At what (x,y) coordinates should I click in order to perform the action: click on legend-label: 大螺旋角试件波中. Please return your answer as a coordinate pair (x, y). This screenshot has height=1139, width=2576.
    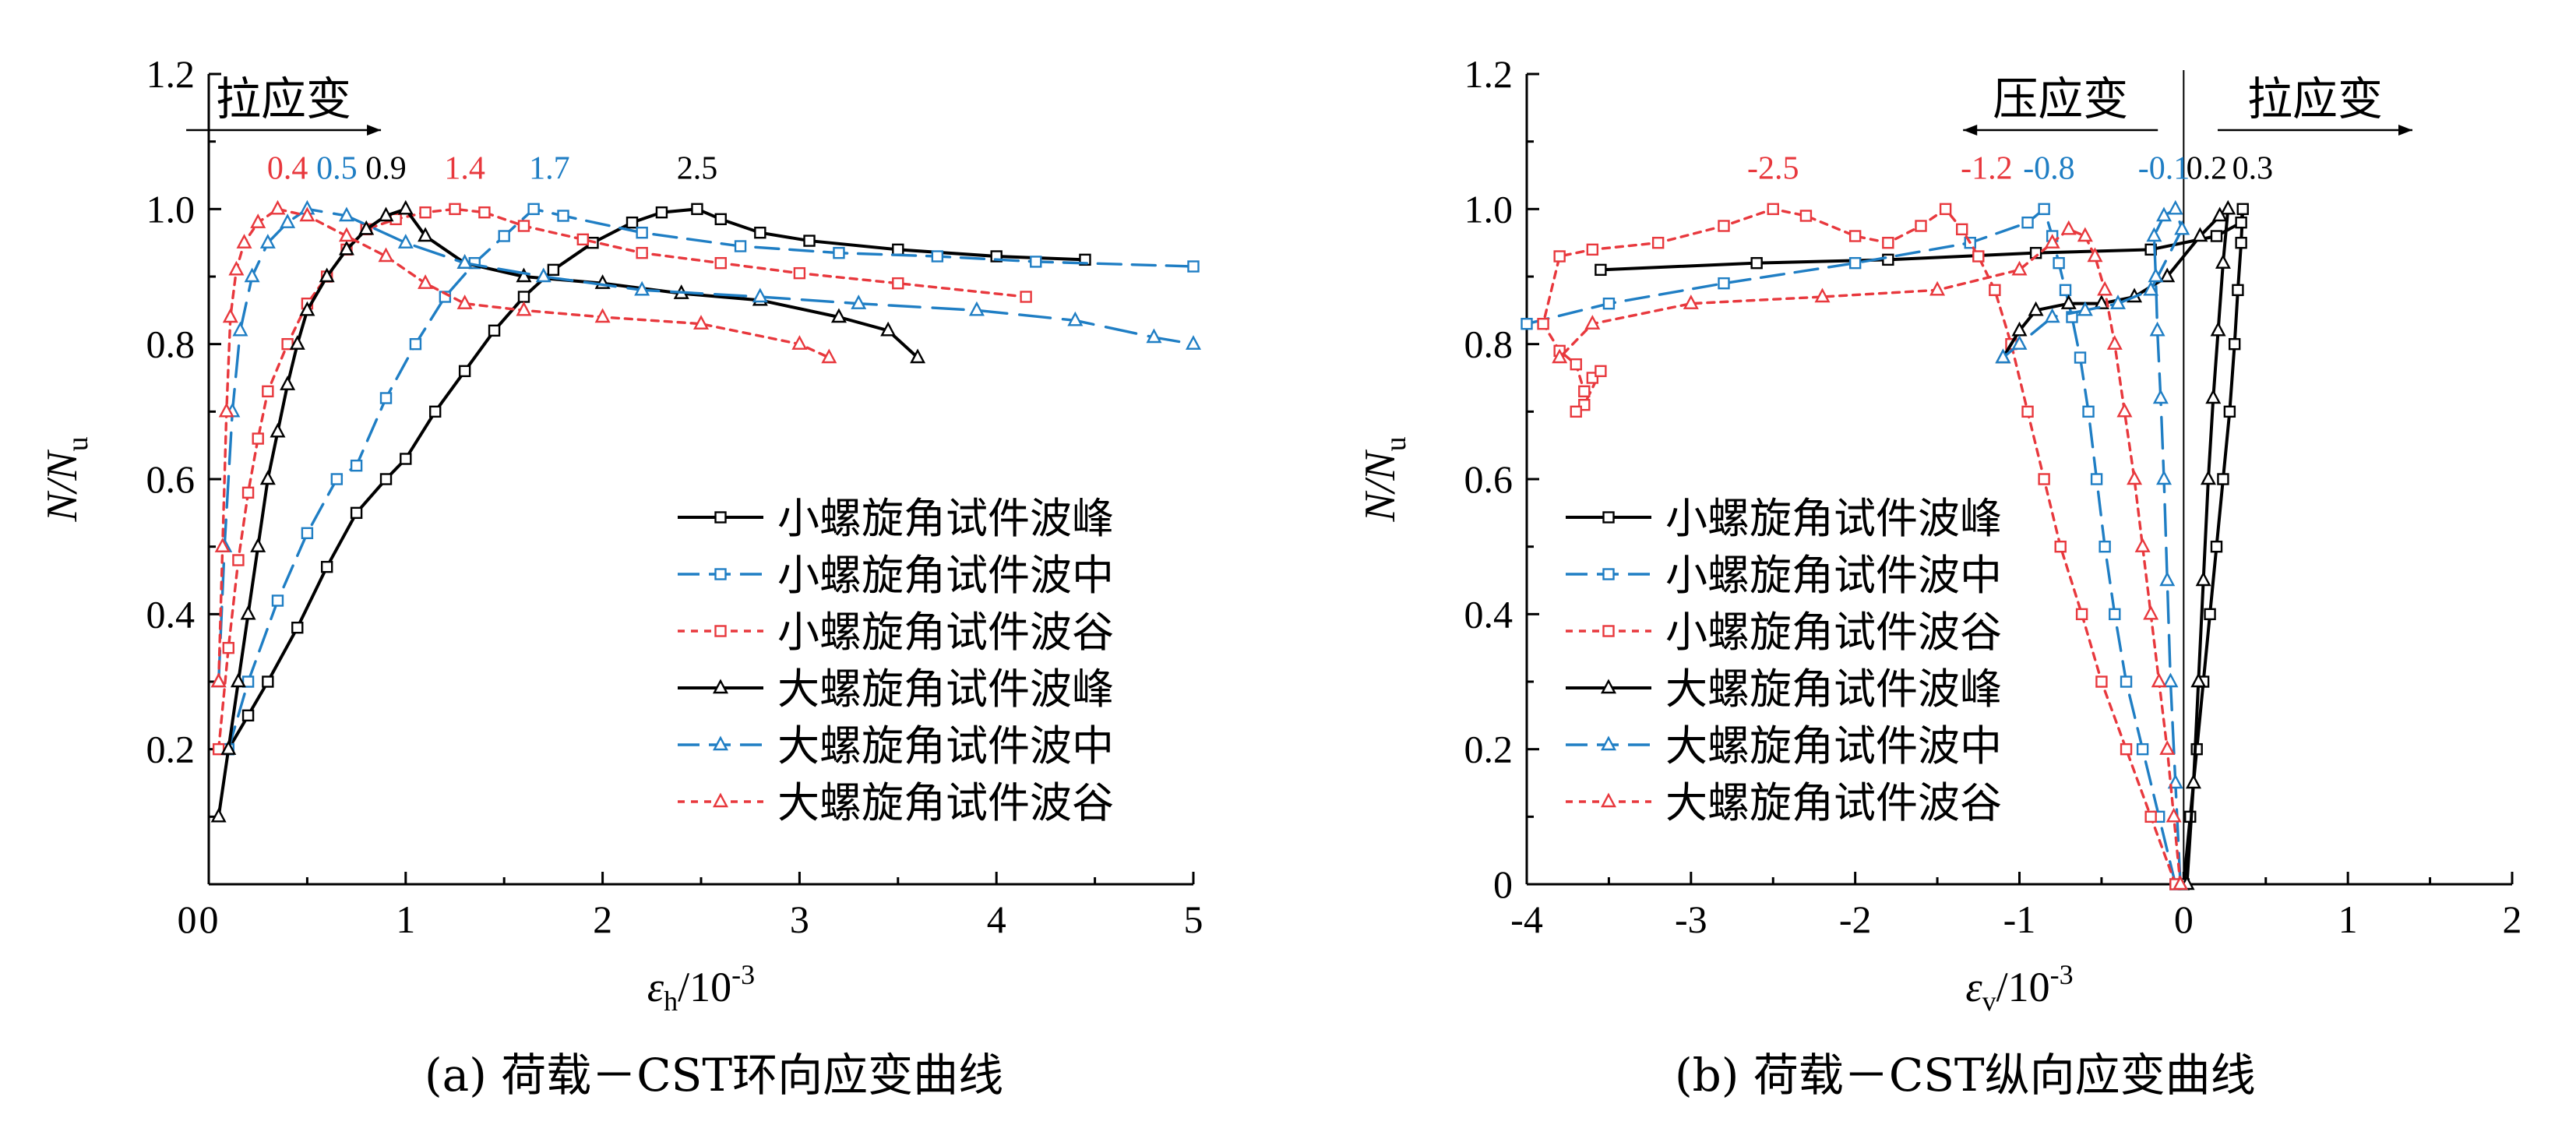
    Looking at the image, I should click on (1833, 745).